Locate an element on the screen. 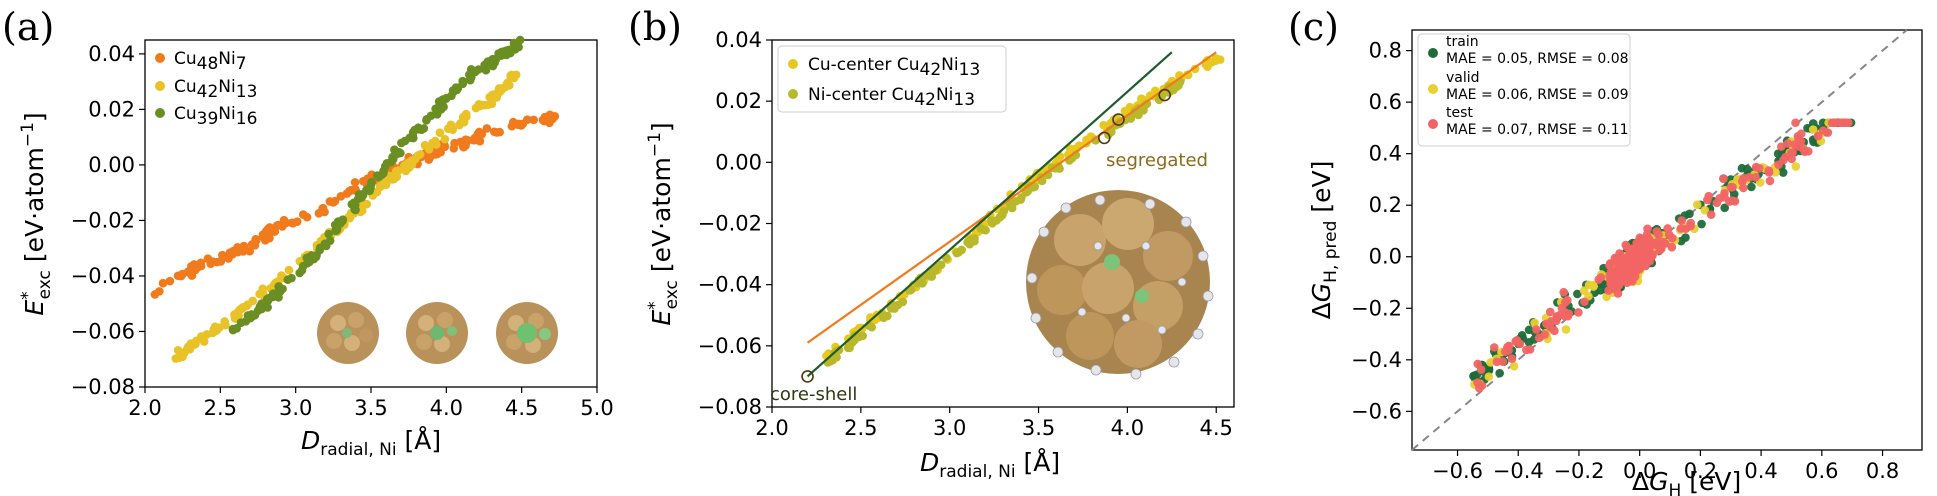 The image size is (1937, 496). y-tick-label: −0.02 is located at coordinates (730, 224).